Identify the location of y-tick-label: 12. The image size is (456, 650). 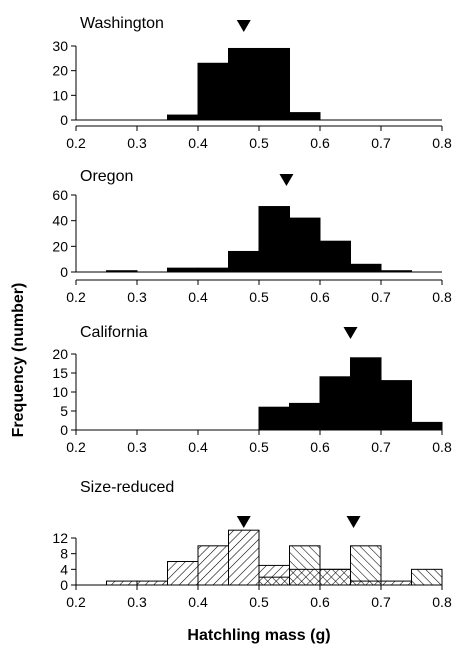
(60, 538).